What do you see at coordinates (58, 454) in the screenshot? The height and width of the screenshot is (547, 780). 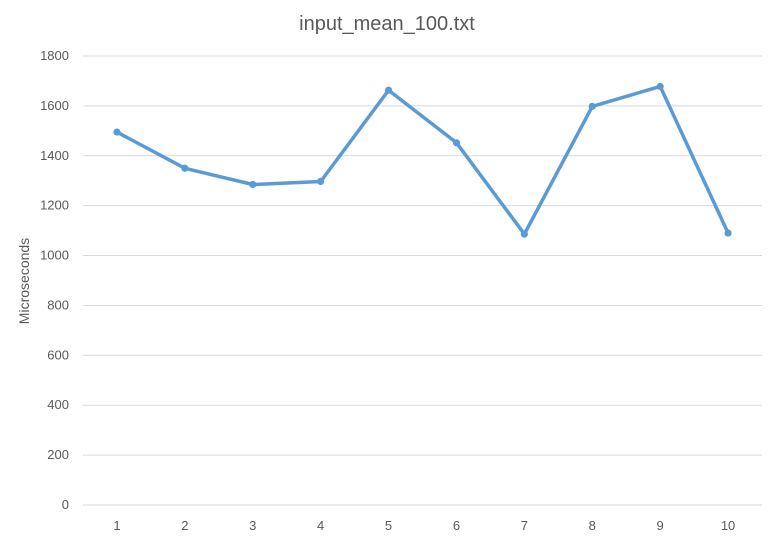 I see `y-tick-label: 200` at bounding box center [58, 454].